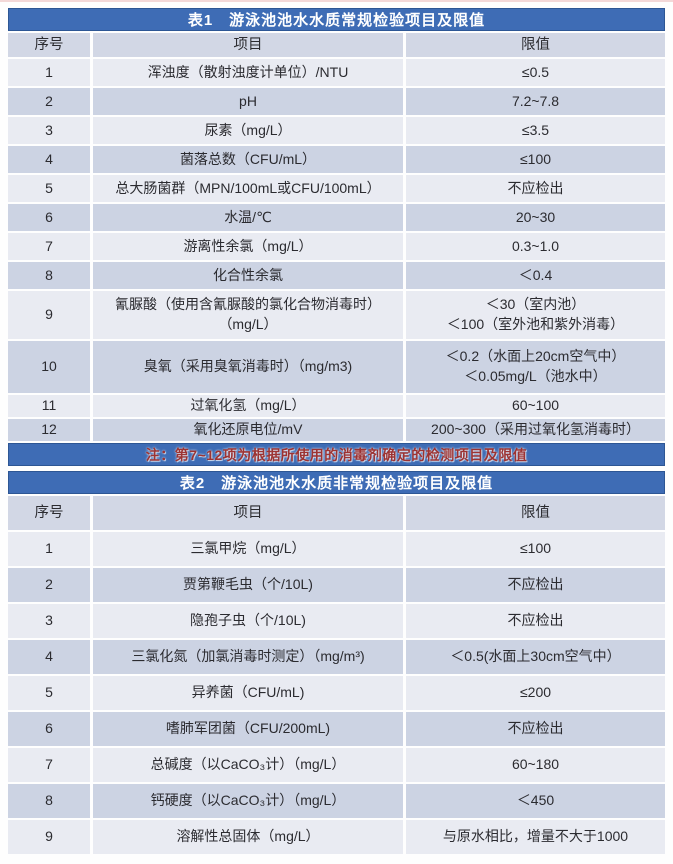 This screenshot has height=864, width=673. What do you see at coordinates (535, 101) in the screenshot?
I see `cell-limit: 7.2~7.8` at bounding box center [535, 101].